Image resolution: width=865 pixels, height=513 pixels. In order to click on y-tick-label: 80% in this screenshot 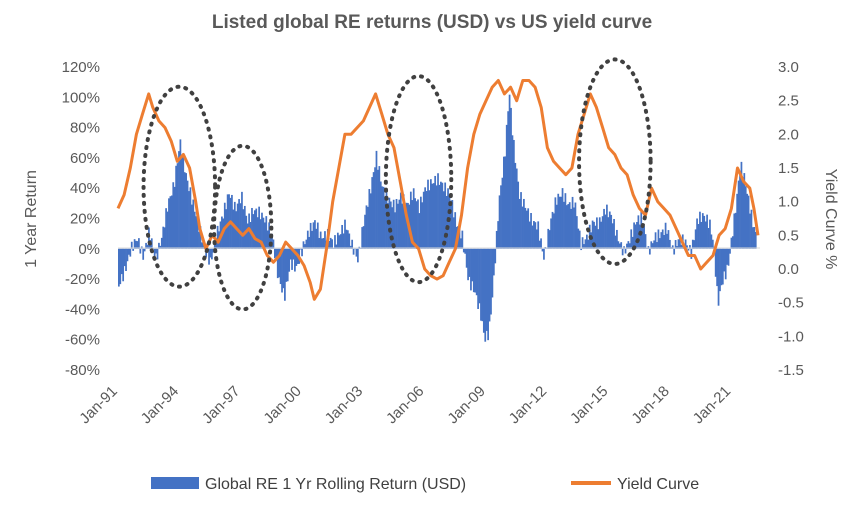, I will do `click(85, 128)`.